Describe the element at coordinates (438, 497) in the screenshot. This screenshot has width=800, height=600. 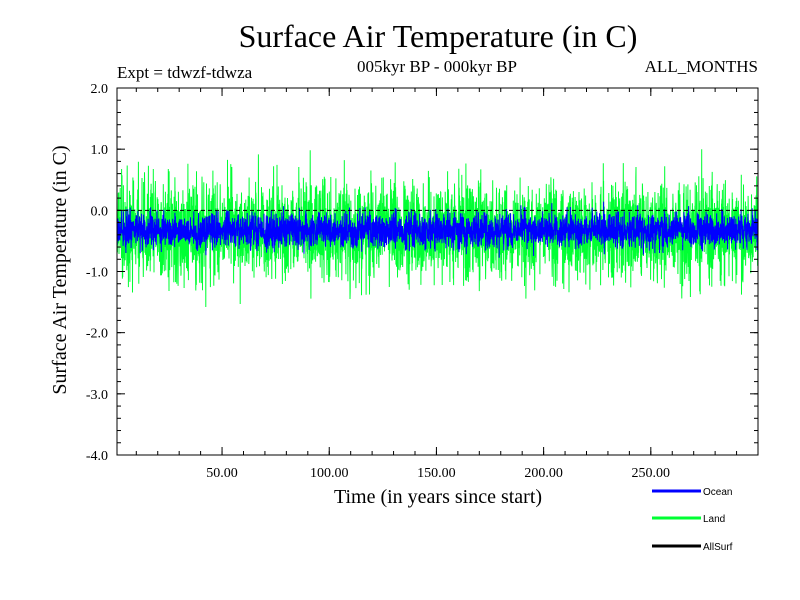
I see `x-axis-label: Time (in years since start)` at that location.